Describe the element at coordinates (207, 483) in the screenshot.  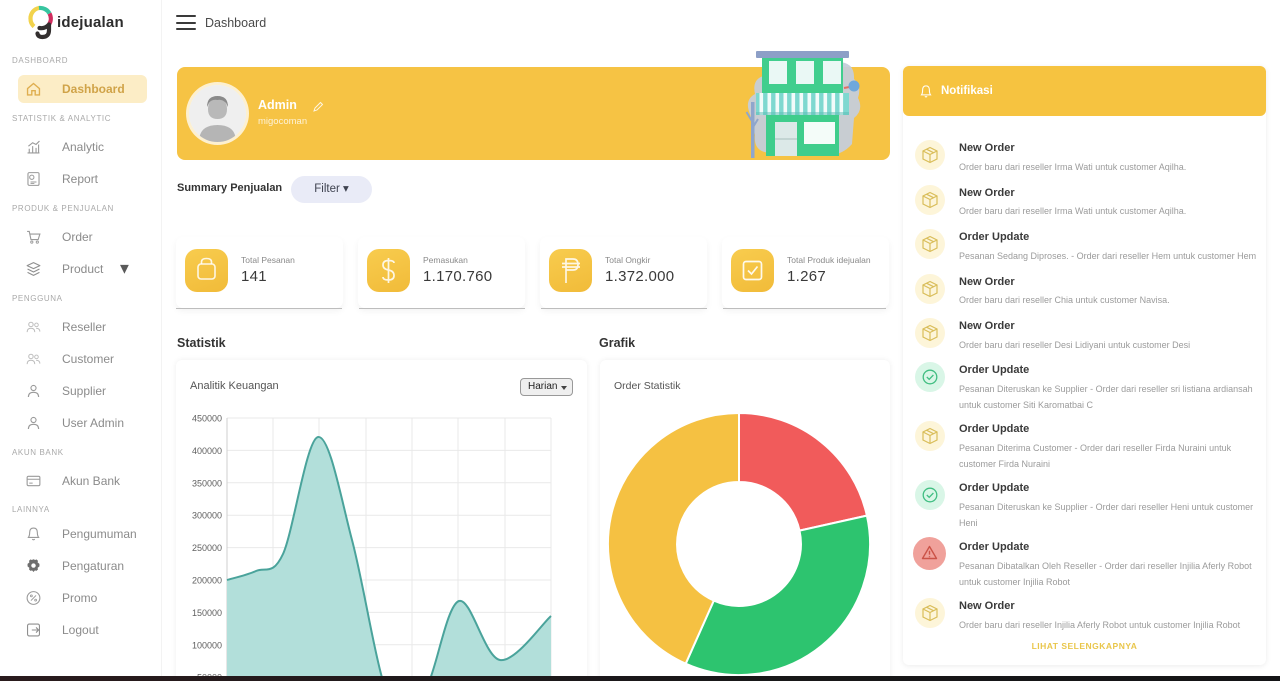
I see `svg-text: 350000` at that location.